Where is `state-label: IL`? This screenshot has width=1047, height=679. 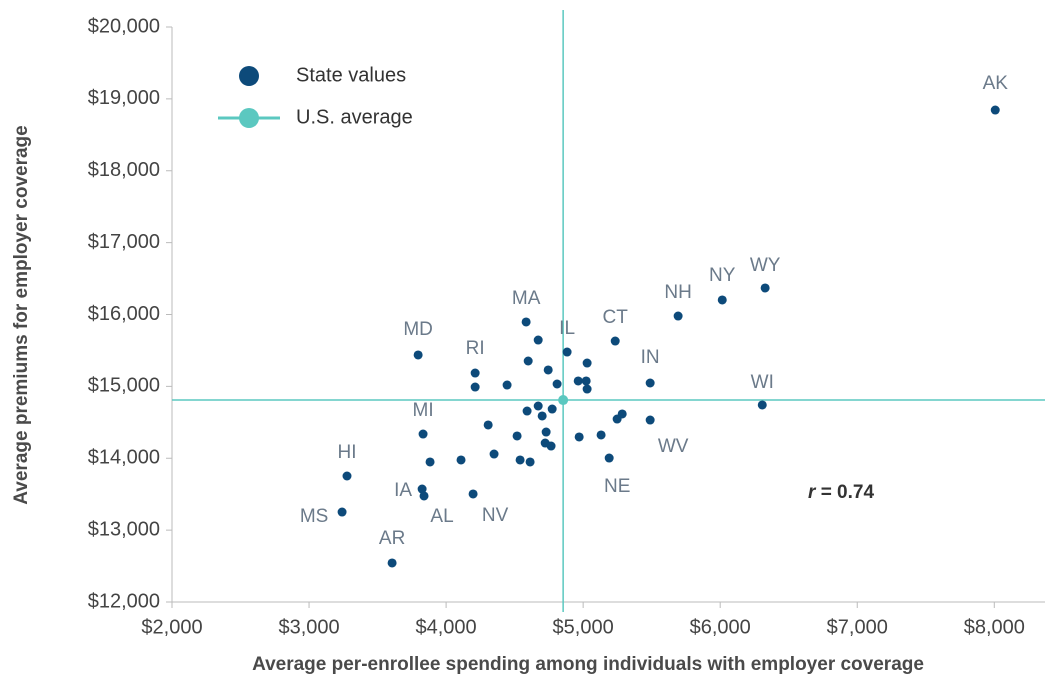 state-label: IL is located at coordinates (567, 328).